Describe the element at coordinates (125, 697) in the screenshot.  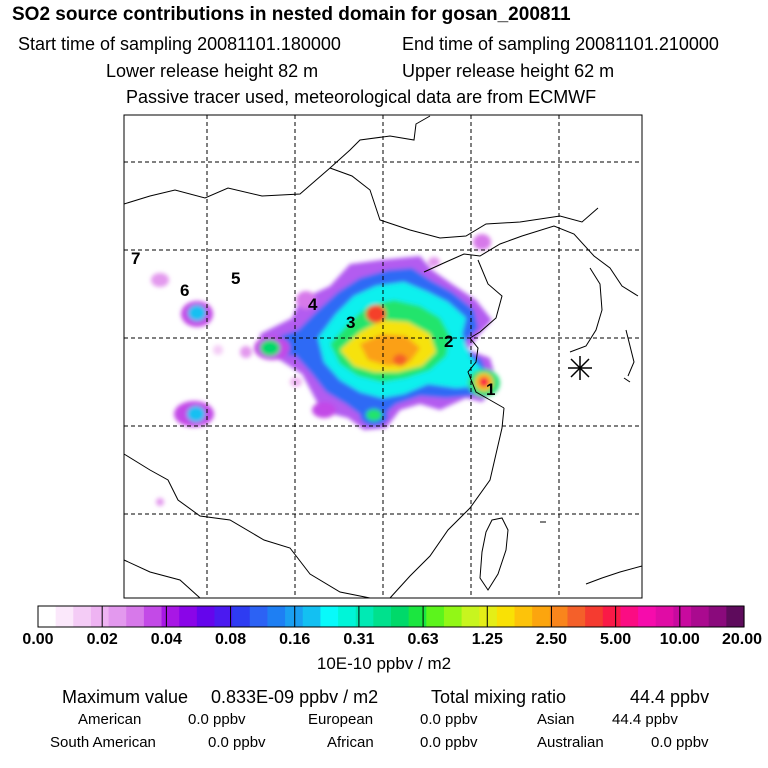
I see `max-value-label: Maximum value` at that location.